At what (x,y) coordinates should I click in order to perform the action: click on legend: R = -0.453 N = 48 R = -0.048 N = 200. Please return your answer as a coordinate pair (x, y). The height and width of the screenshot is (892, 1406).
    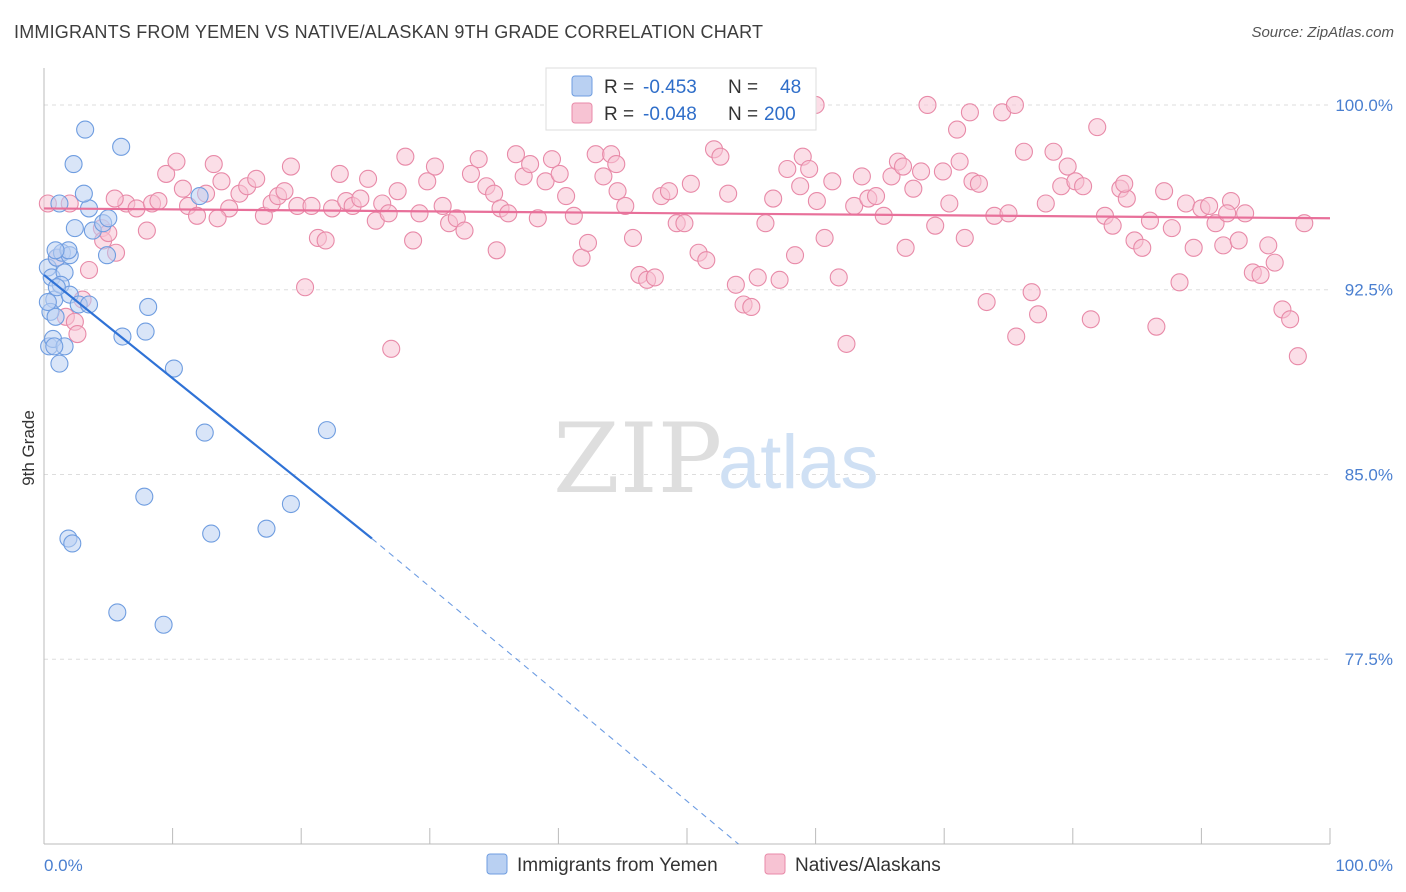
    Looking at the image, I should click on (681, 99).